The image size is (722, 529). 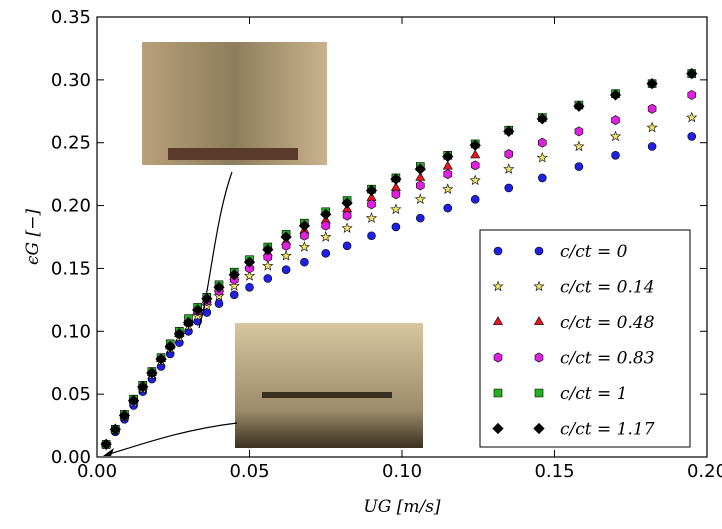 I want to click on arrow-head, so click(x=108, y=452).